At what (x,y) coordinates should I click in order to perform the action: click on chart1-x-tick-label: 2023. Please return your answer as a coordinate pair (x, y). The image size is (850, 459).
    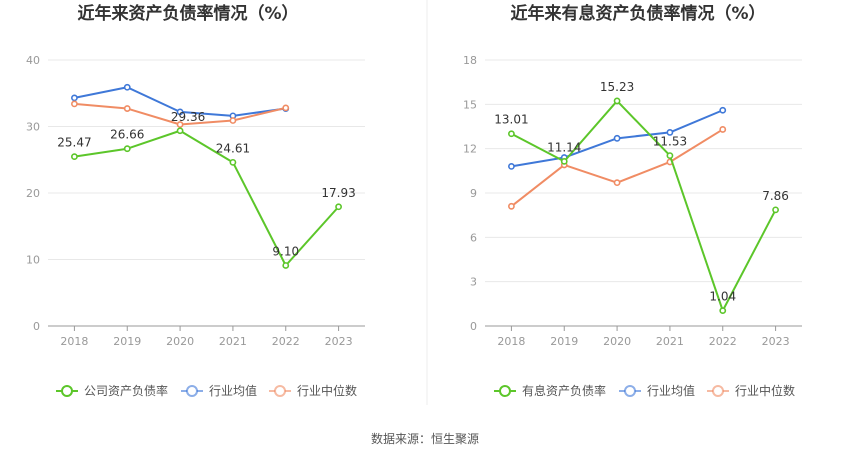
    Looking at the image, I should click on (339, 341).